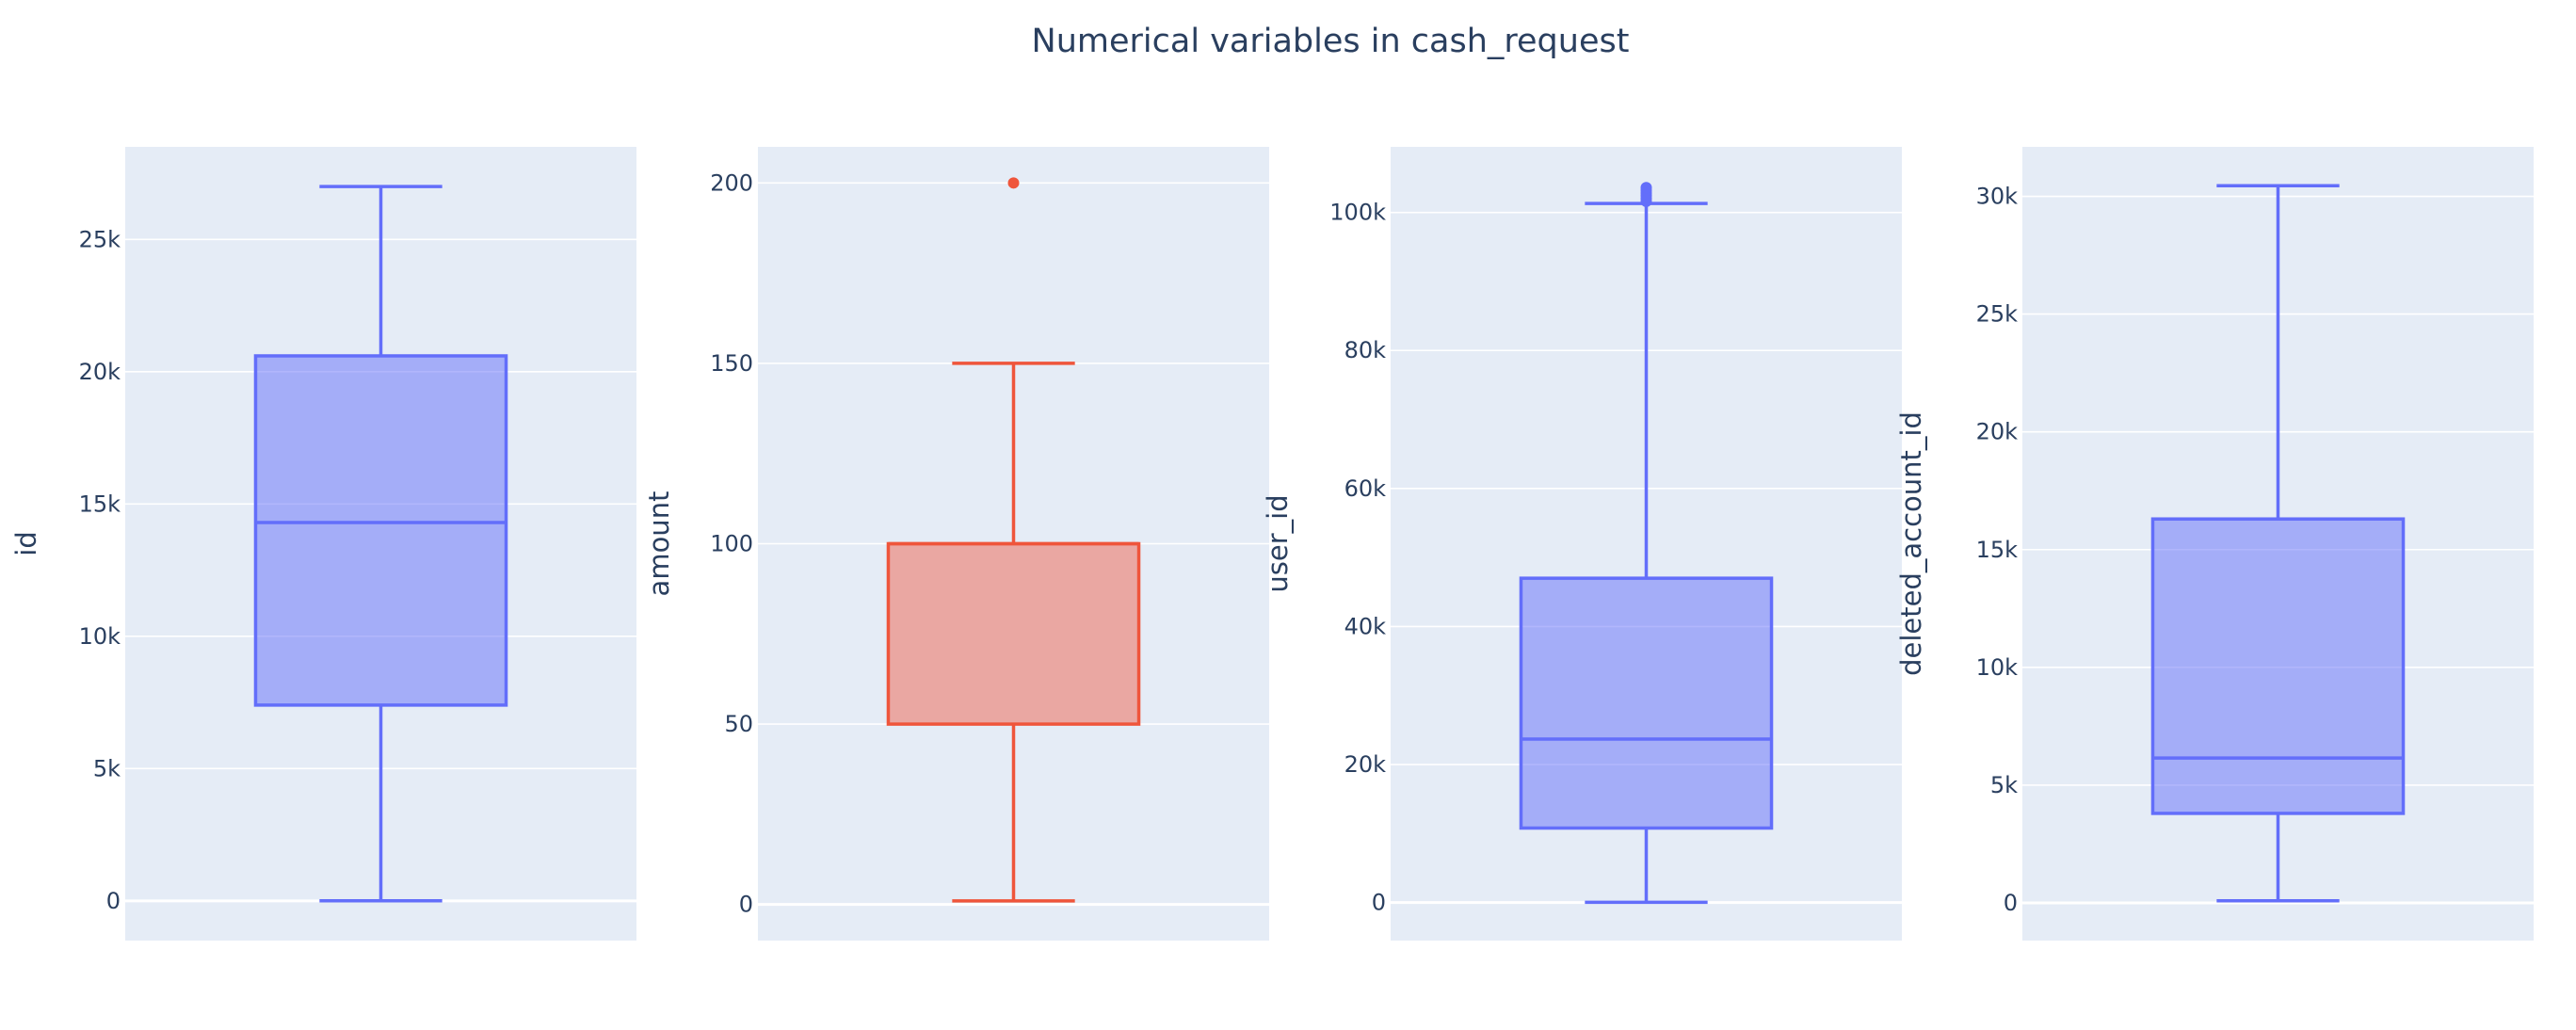 This screenshot has height=1030, width=2576. Describe the element at coordinates (1911, 543) in the screenshot. I see `y-axis-title: deleted_account_id` at that location.